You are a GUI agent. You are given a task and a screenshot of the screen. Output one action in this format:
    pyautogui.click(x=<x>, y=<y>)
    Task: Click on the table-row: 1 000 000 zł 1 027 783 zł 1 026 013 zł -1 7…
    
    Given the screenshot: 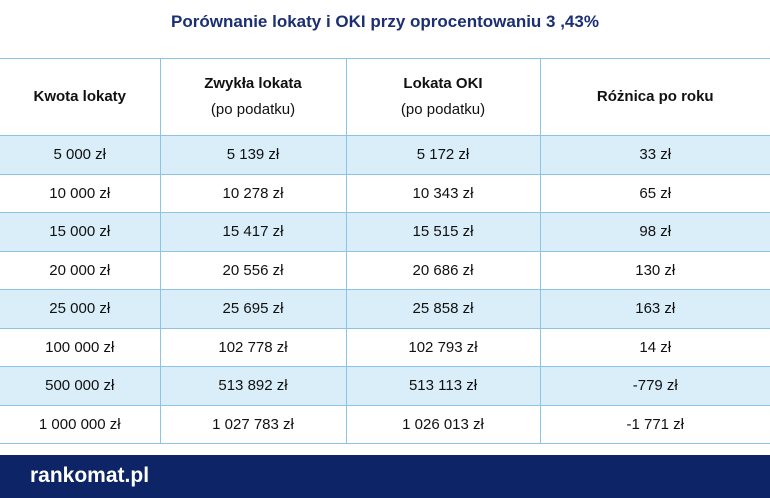 What is the action you would take?
    pyautogui.click(x=385, y=424)
    